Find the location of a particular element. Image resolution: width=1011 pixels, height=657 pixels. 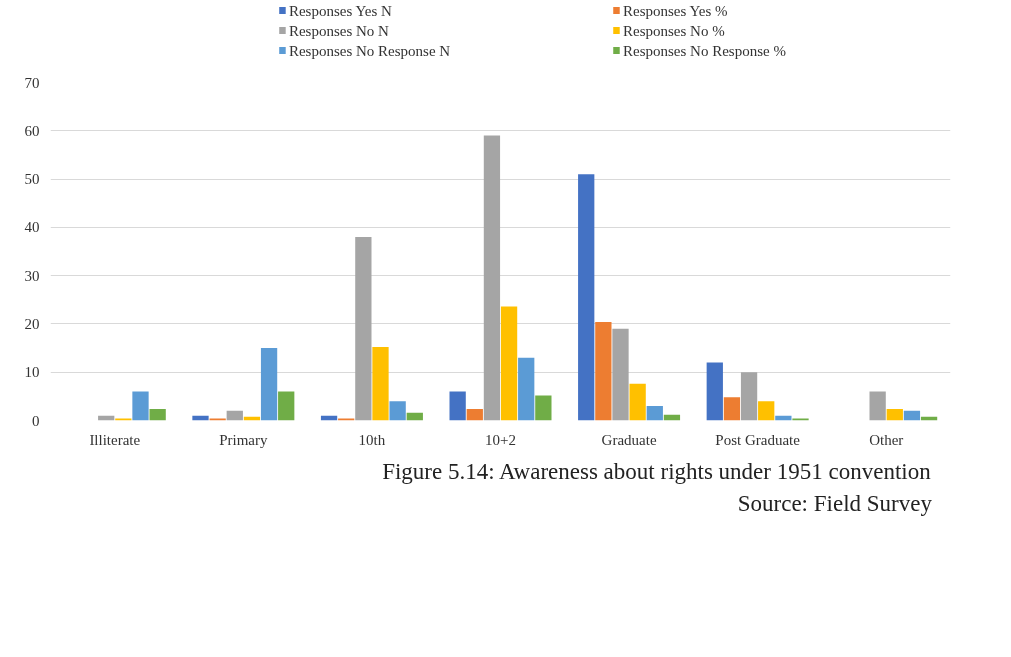

x-tick-label: Post Graduate is located at coordinates (758, 439).